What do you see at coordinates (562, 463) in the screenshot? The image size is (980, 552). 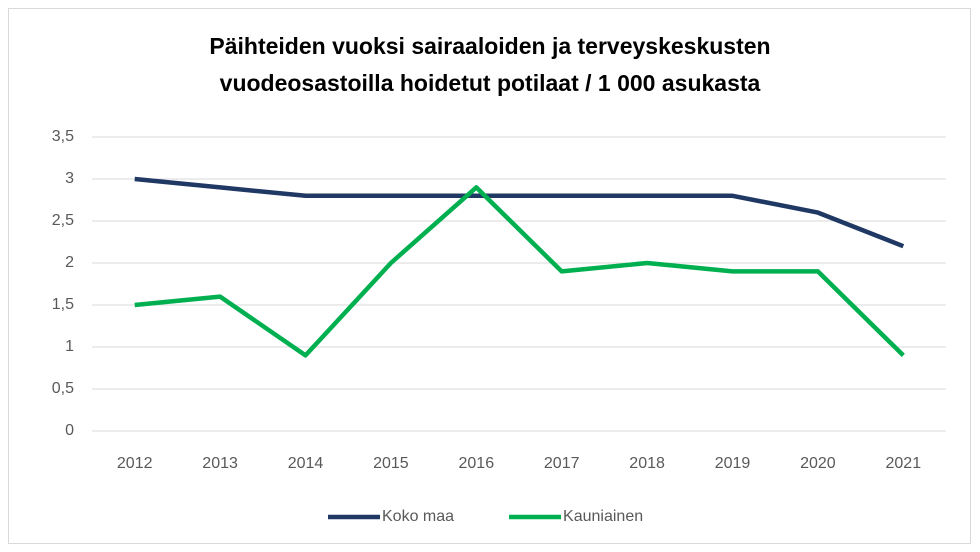 I see `x-tick-label: 2017` at bounding box center [562, 463].